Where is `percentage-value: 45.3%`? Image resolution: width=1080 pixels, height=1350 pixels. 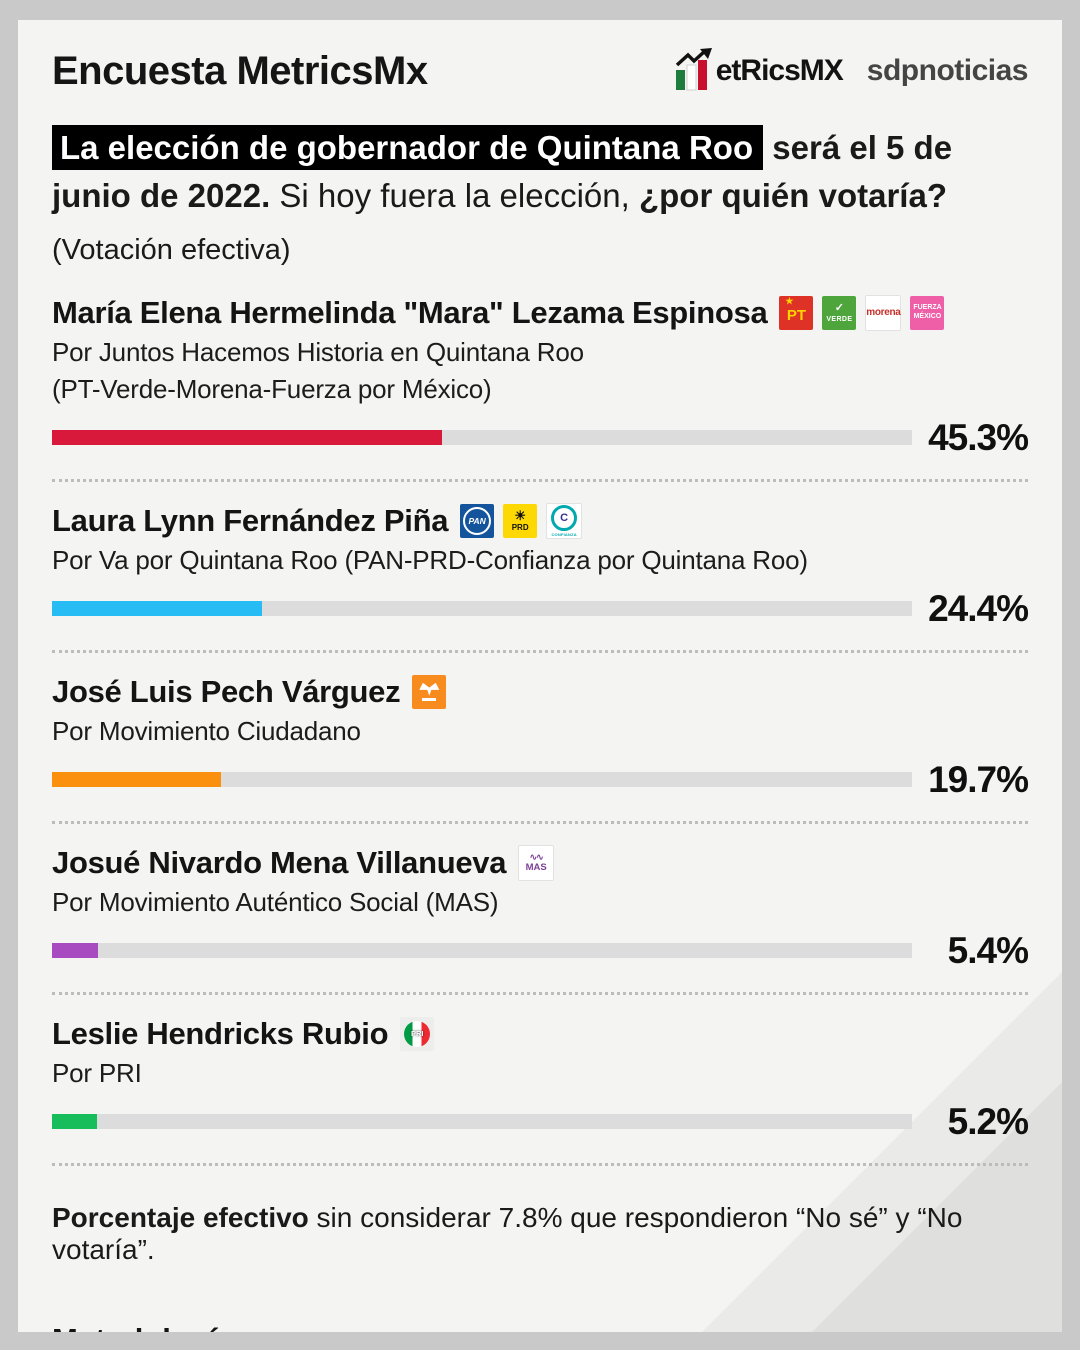
percentage-value: 45.3% is located at coordinates (978, 437).